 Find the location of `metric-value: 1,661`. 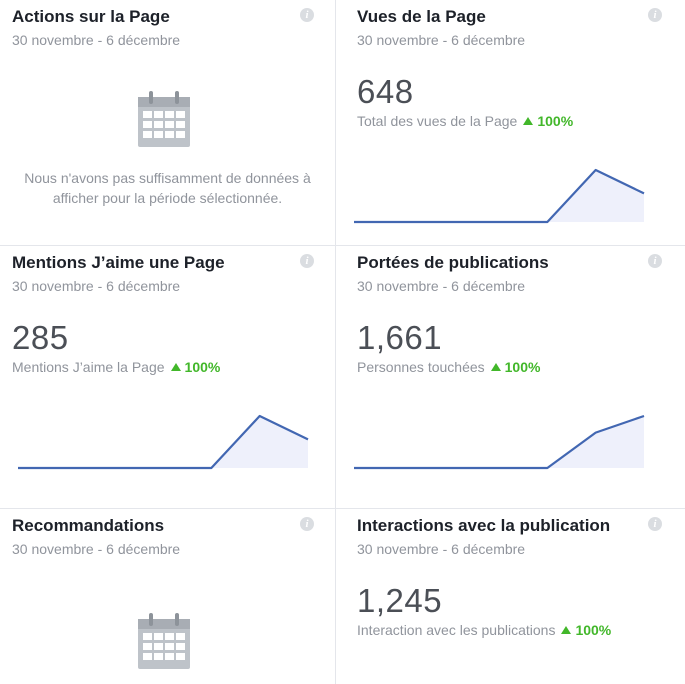

metric-value: 1,661 is located at coordinates (400, 337).